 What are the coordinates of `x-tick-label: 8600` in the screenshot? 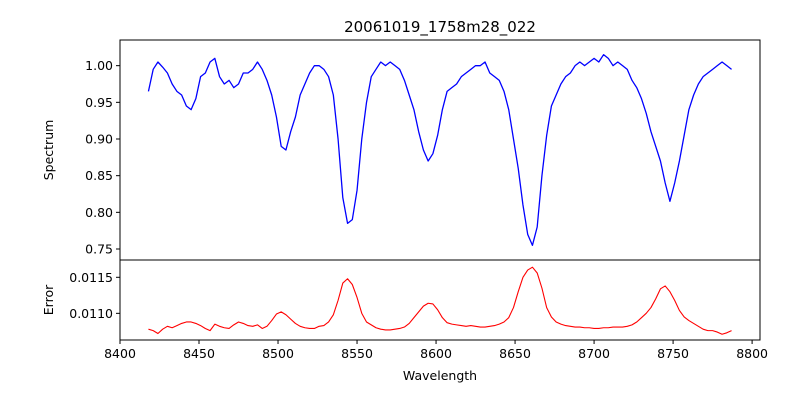 It's located at (436, 353).